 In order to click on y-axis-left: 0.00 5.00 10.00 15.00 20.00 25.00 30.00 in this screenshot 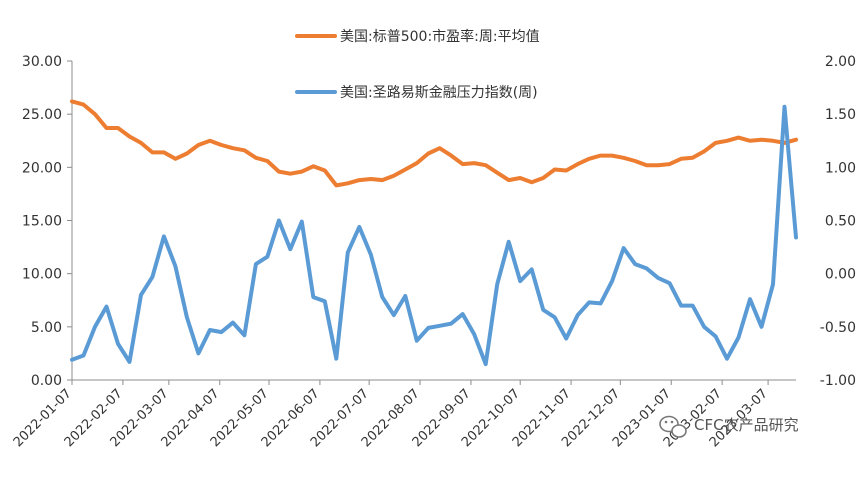, I will do `click(47, 221)`.